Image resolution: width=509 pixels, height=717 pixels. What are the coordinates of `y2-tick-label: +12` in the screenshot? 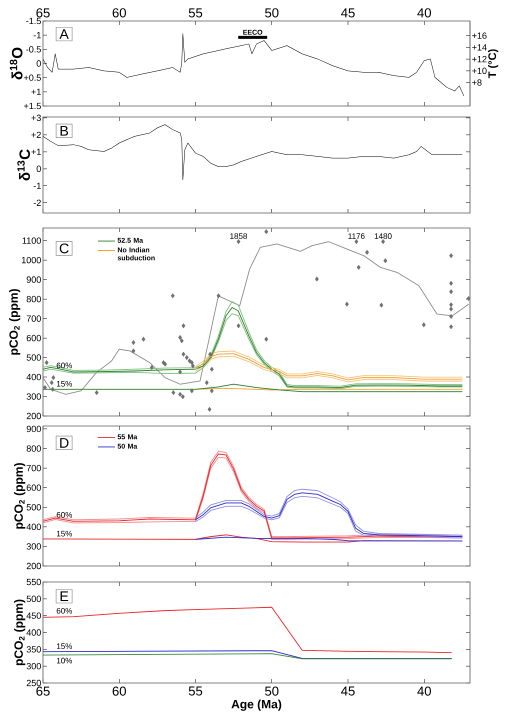 It's located at (479, 59).